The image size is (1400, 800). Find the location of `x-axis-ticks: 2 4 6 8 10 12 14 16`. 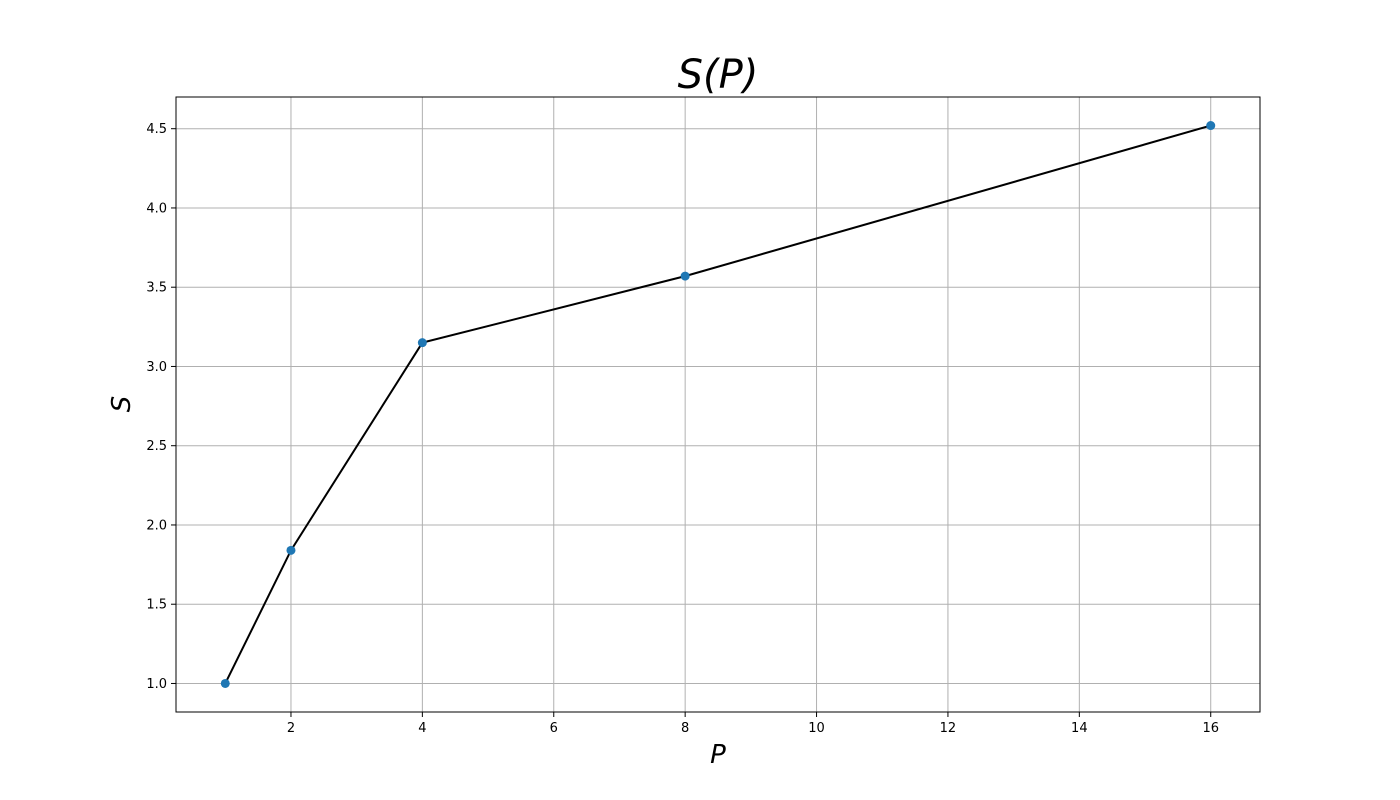

x-axis-ticks: 2 4 6 8 10 12 14 16 is located at coordinates (753, 724).